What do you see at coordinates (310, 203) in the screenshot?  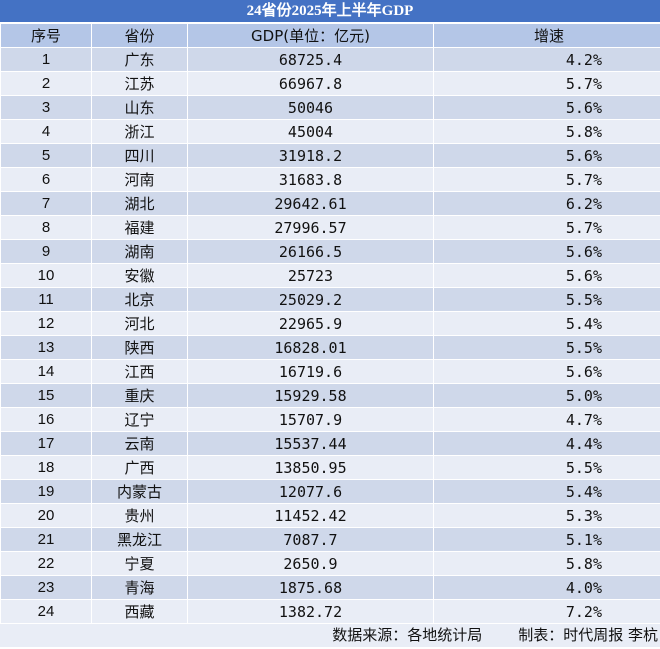 I see `cell-gdp: 29642.61` at bounding box center [310, 203].